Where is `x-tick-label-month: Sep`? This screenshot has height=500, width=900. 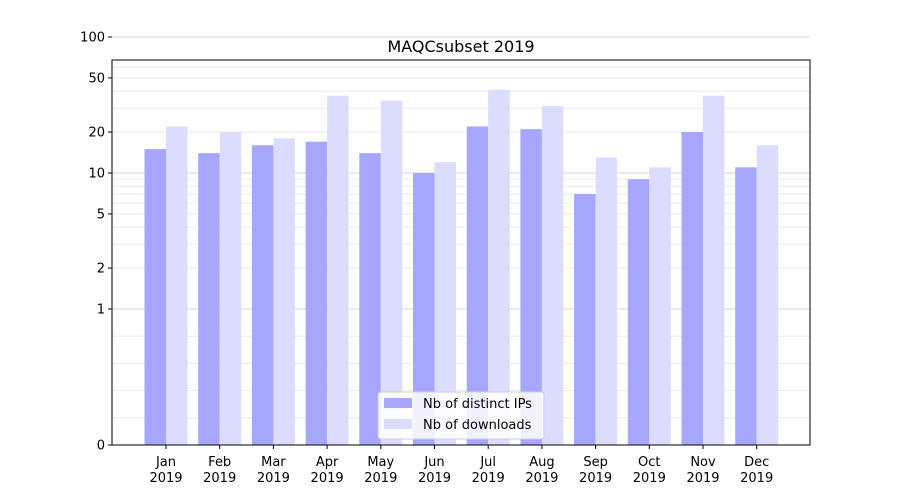 x-tick-label-month: Sep is located at coordinates (595, 462).